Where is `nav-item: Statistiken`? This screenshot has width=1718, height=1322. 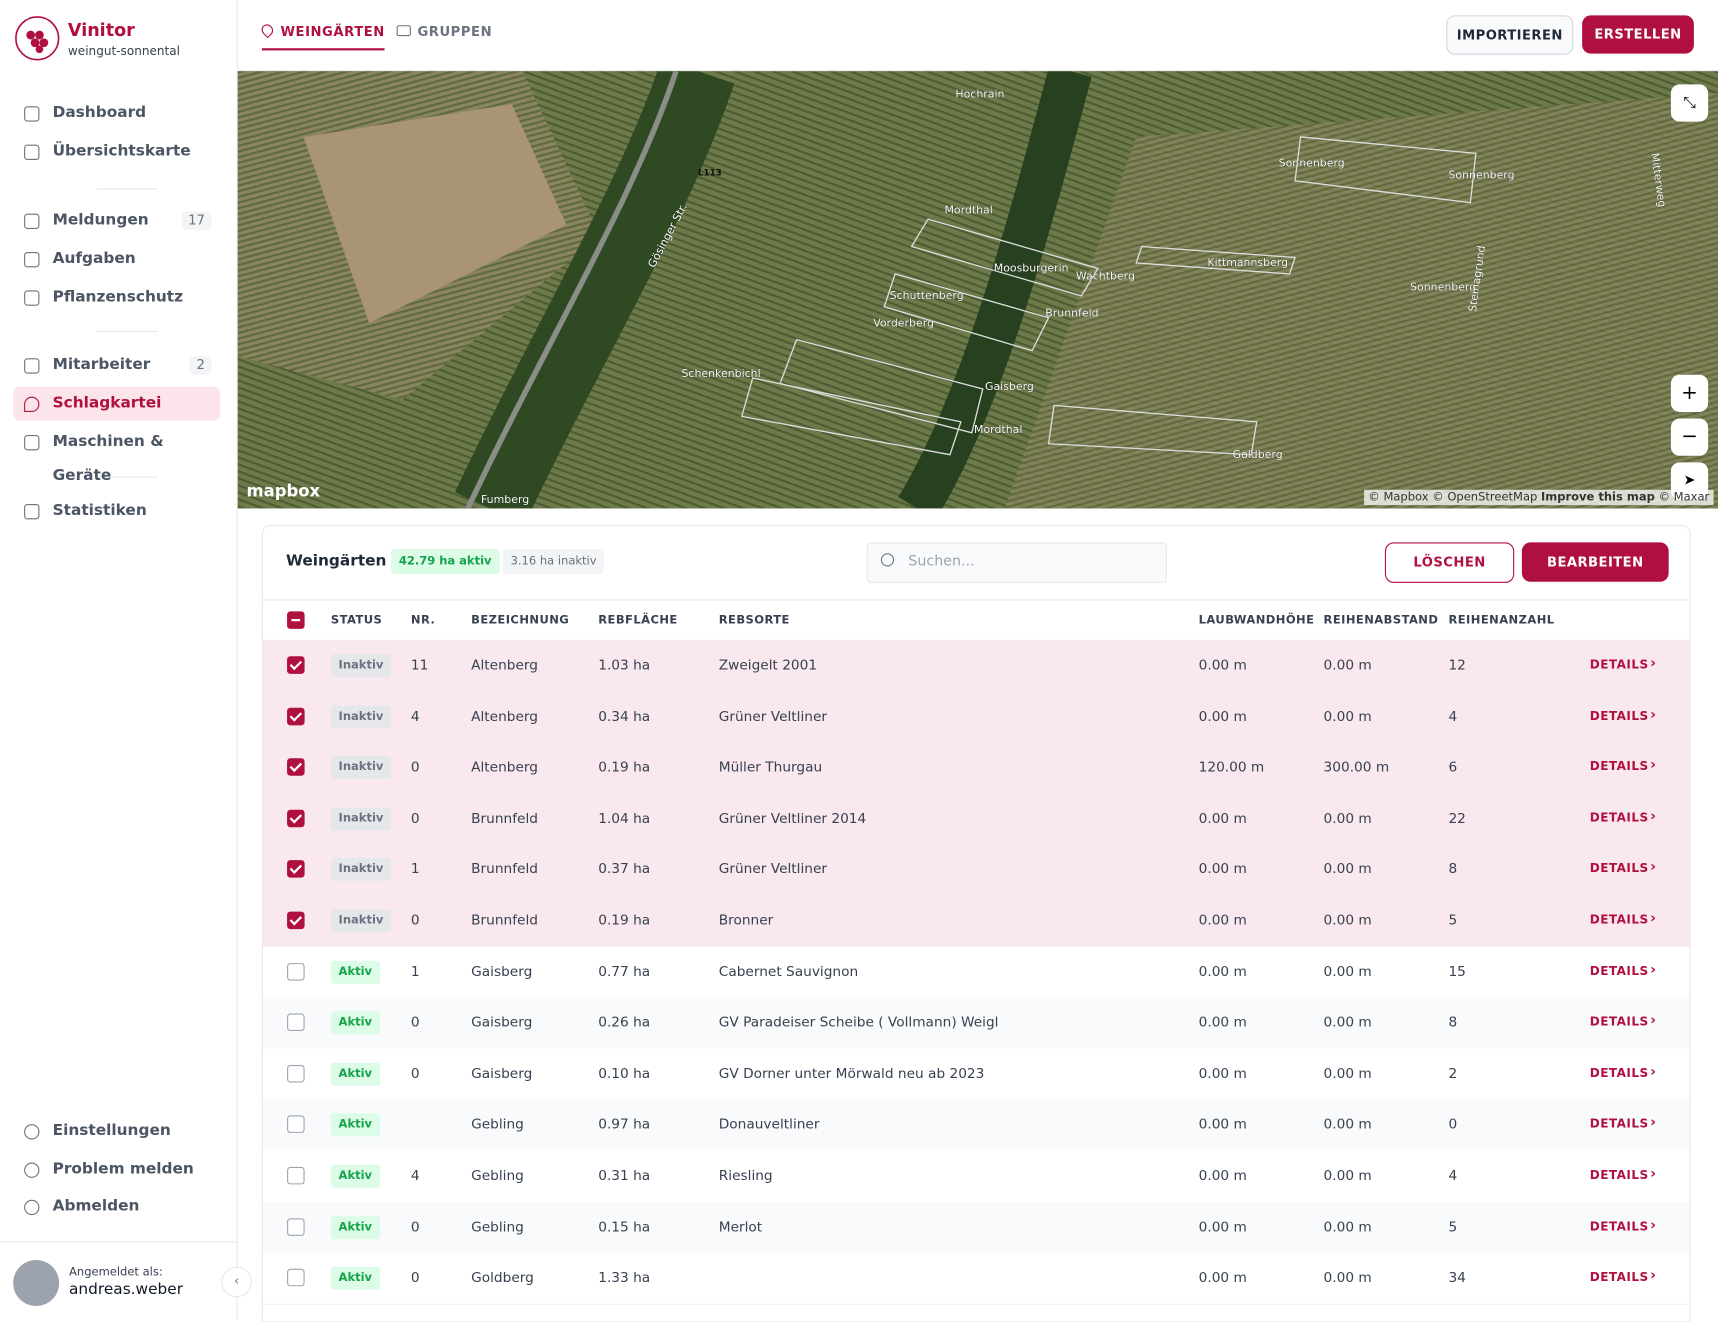 nav-item: Statistiken is located at coordinates (116, 511).